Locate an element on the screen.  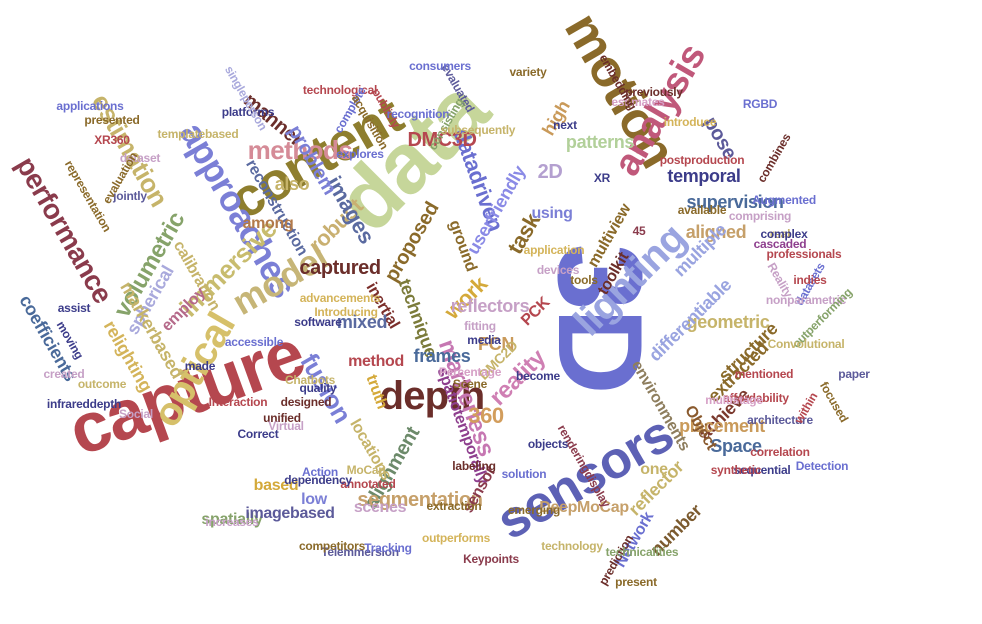
cloud-word-detection: Detection is located at coordinates (822, 466).